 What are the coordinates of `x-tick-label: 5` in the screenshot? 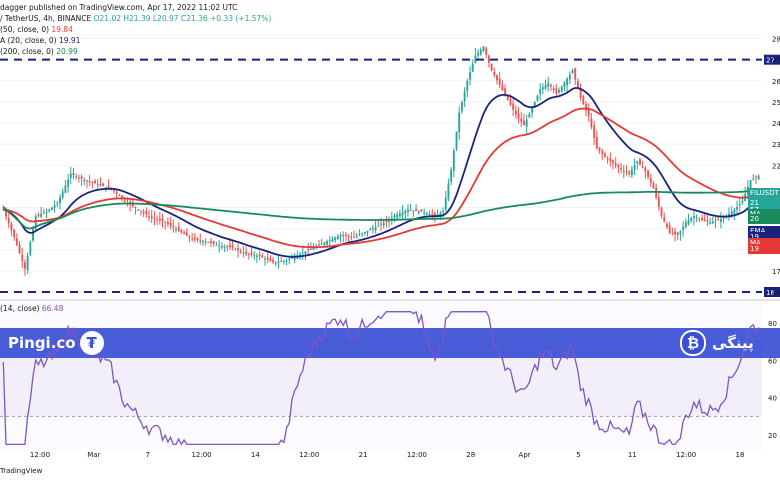 It's located at (578, 455).